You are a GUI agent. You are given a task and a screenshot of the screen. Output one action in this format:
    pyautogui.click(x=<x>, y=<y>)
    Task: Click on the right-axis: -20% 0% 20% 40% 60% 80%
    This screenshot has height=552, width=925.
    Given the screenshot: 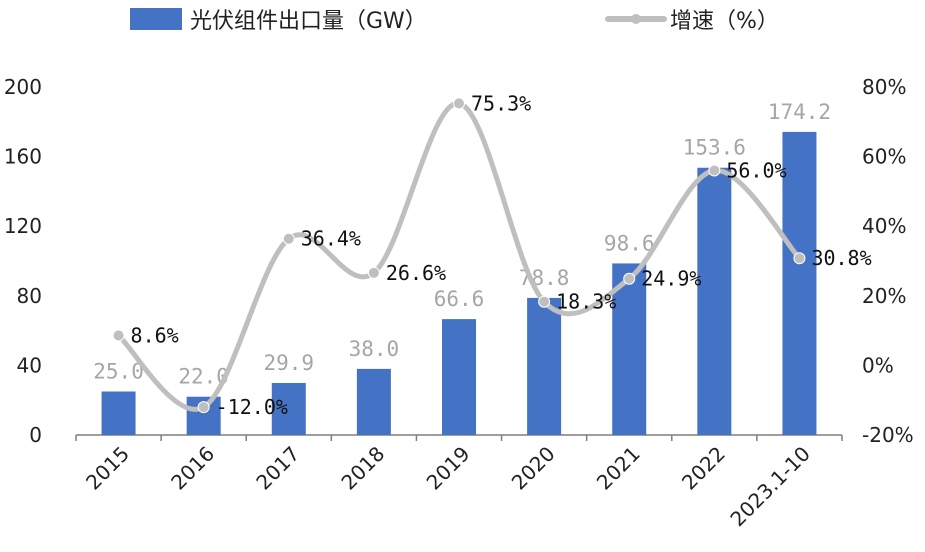 What is the action you would take?
    pyautogui.click(x=888, y=261)
    